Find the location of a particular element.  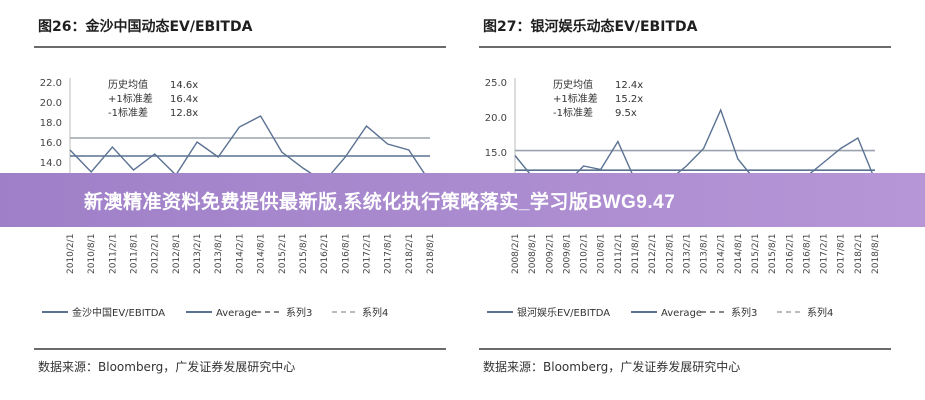

y-tick-label: 22.0 is located at coordinates (51, 83).